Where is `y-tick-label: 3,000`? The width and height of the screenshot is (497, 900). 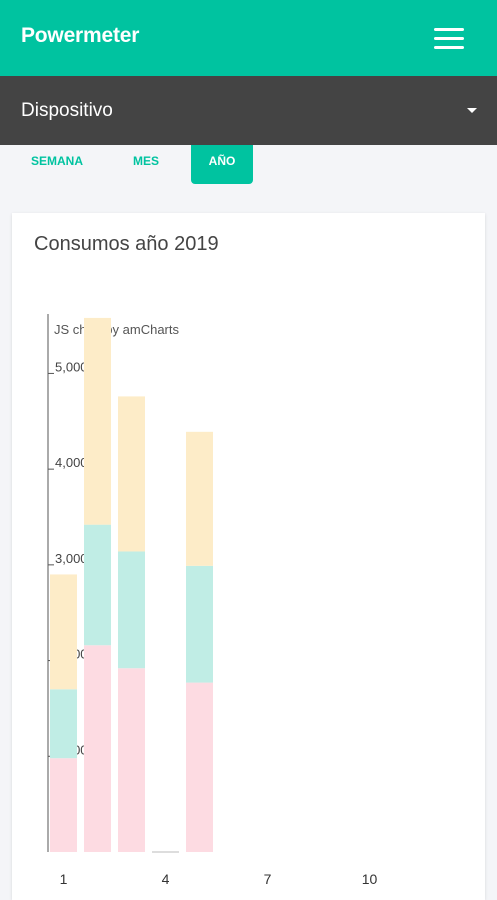
y-tick-label: 3,000 is located at coordinates (71, 558).